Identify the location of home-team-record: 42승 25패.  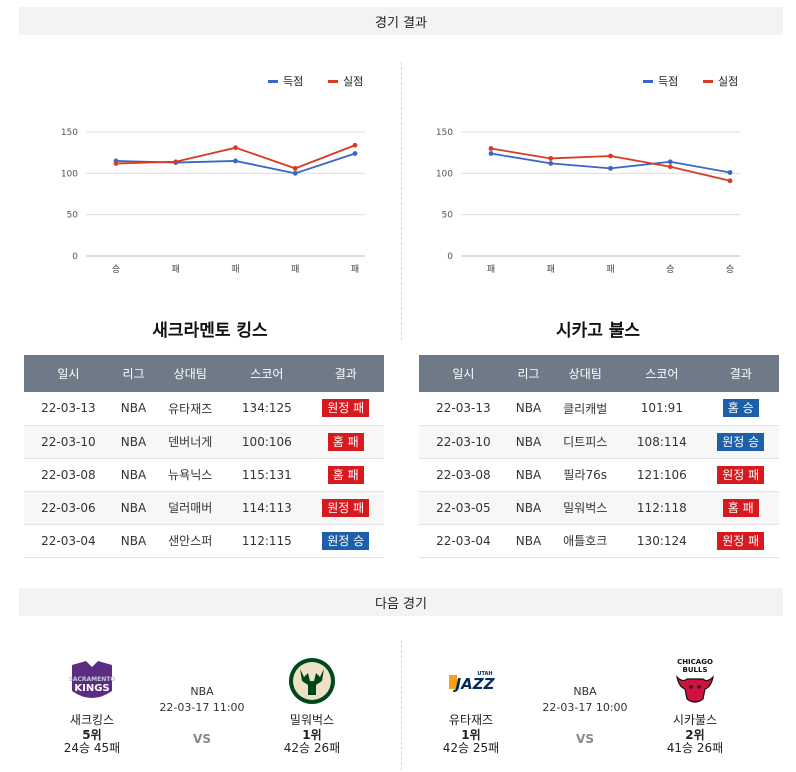
(471, 748).